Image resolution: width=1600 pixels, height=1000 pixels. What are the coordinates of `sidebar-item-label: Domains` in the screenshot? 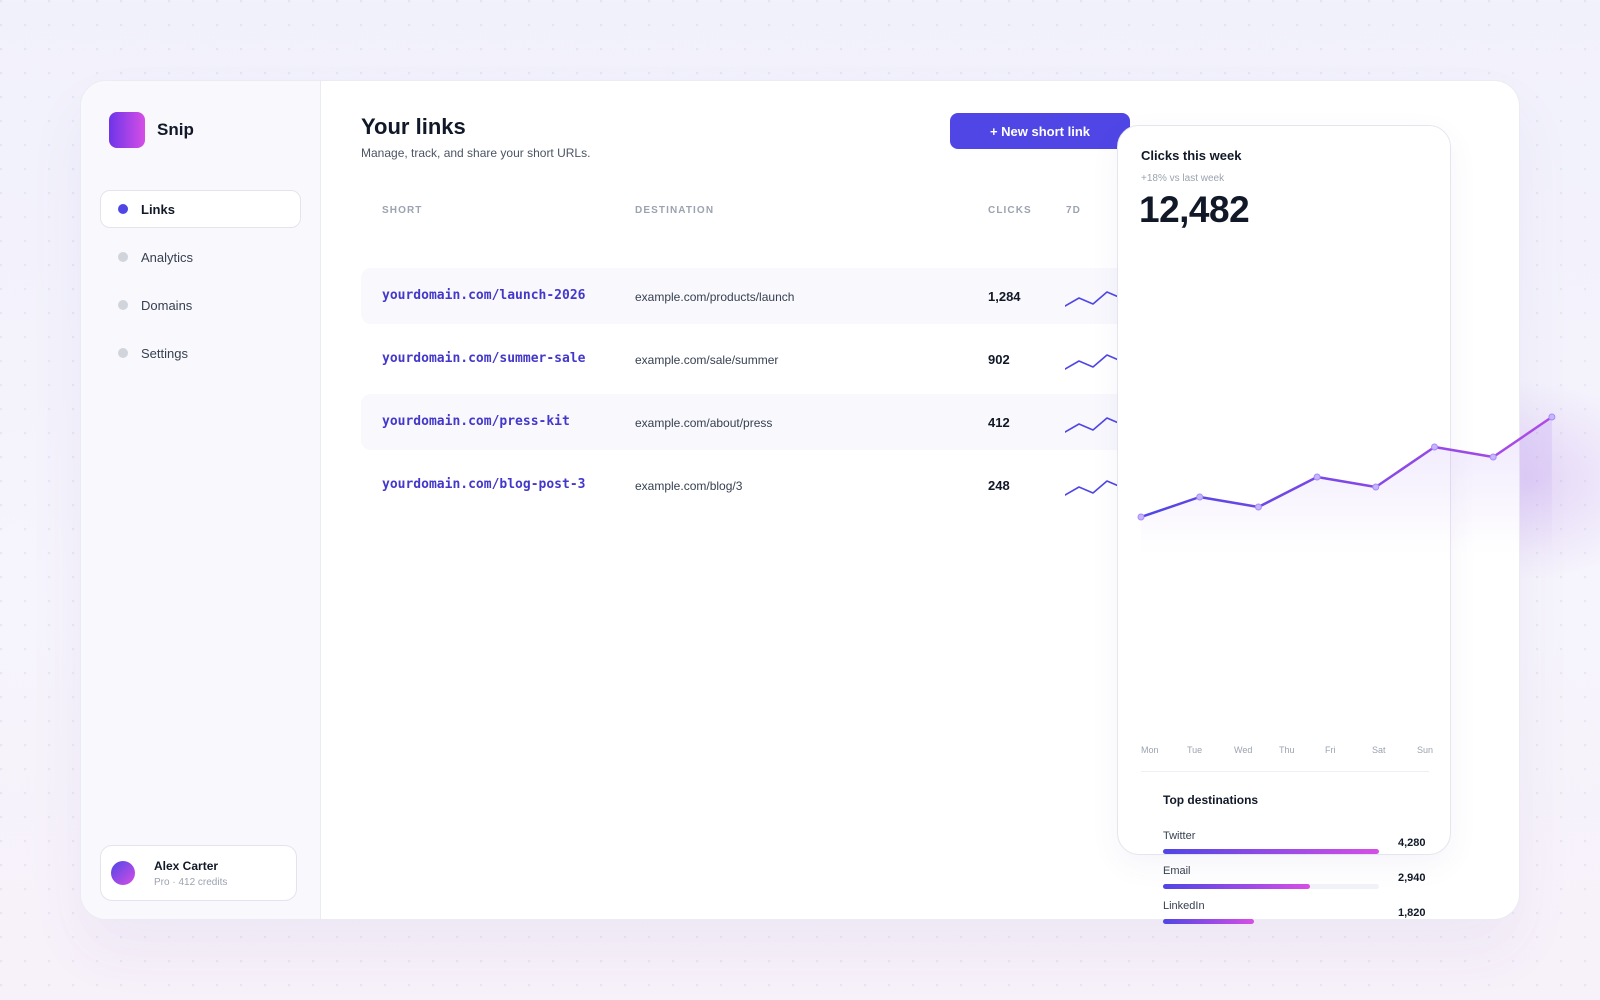 It's located at (167, 305).